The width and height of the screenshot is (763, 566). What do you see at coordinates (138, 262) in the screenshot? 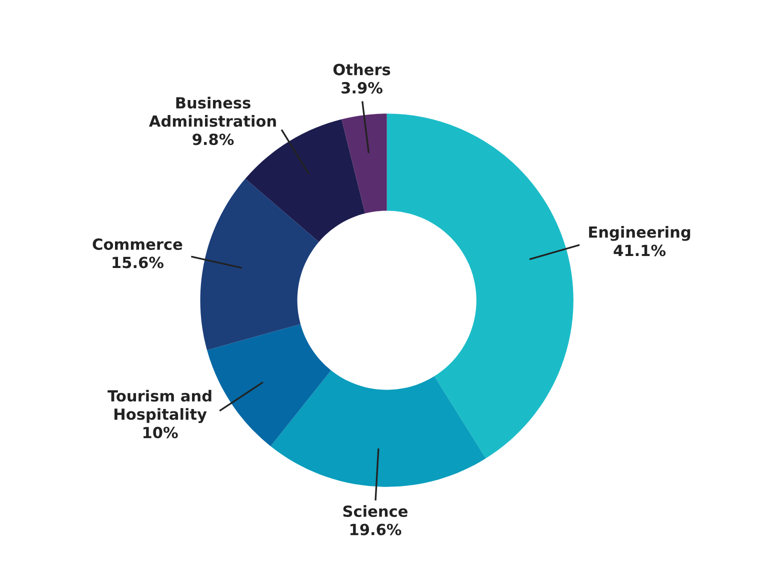
I see `data-label: 15.6%` at bounding box center [138, 262].